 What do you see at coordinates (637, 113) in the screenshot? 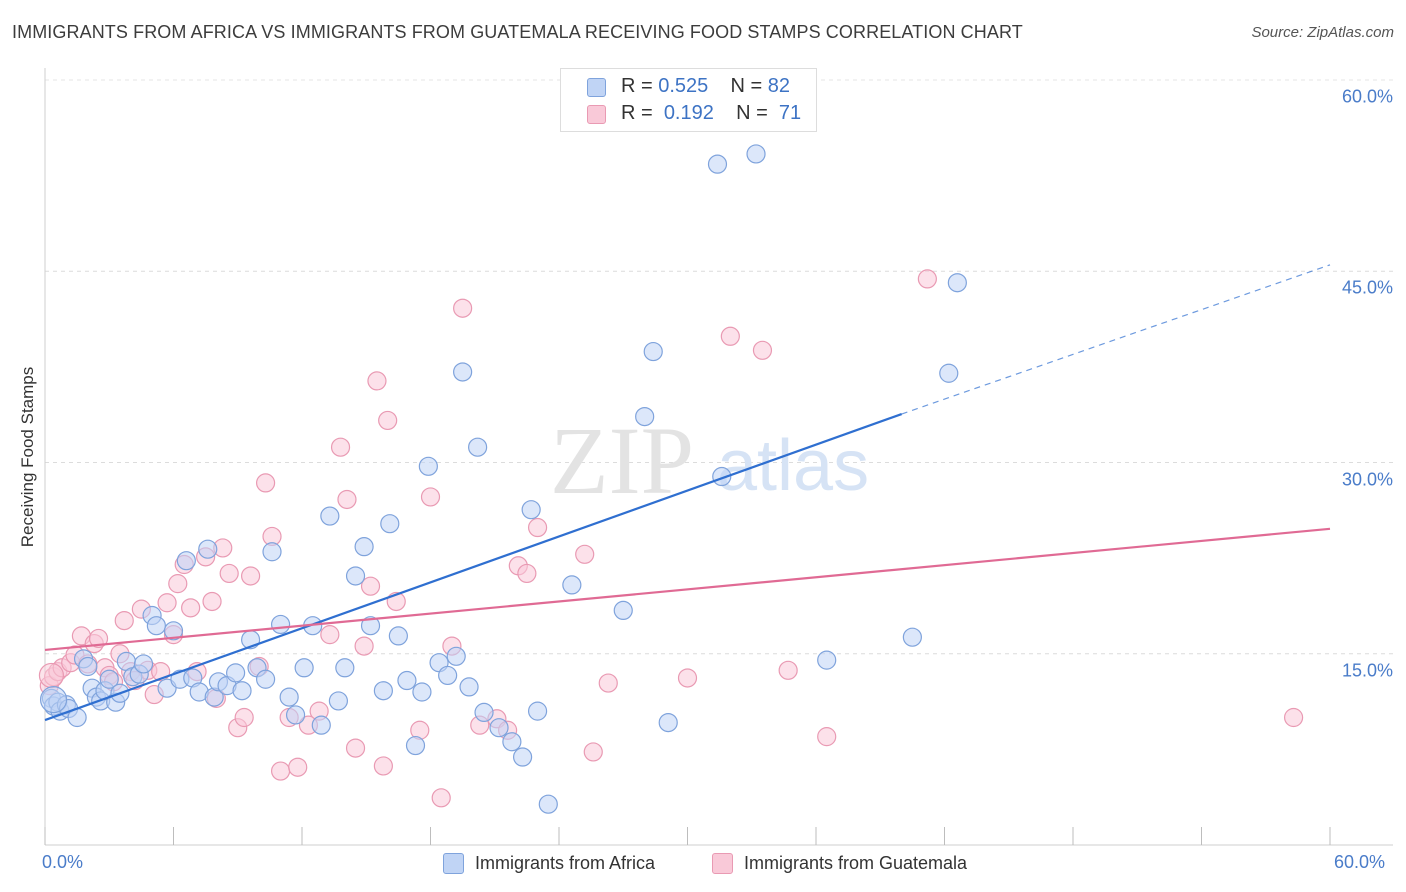
I see `legend-guatemala-r-label: R =` at bounding box center [637, 113].